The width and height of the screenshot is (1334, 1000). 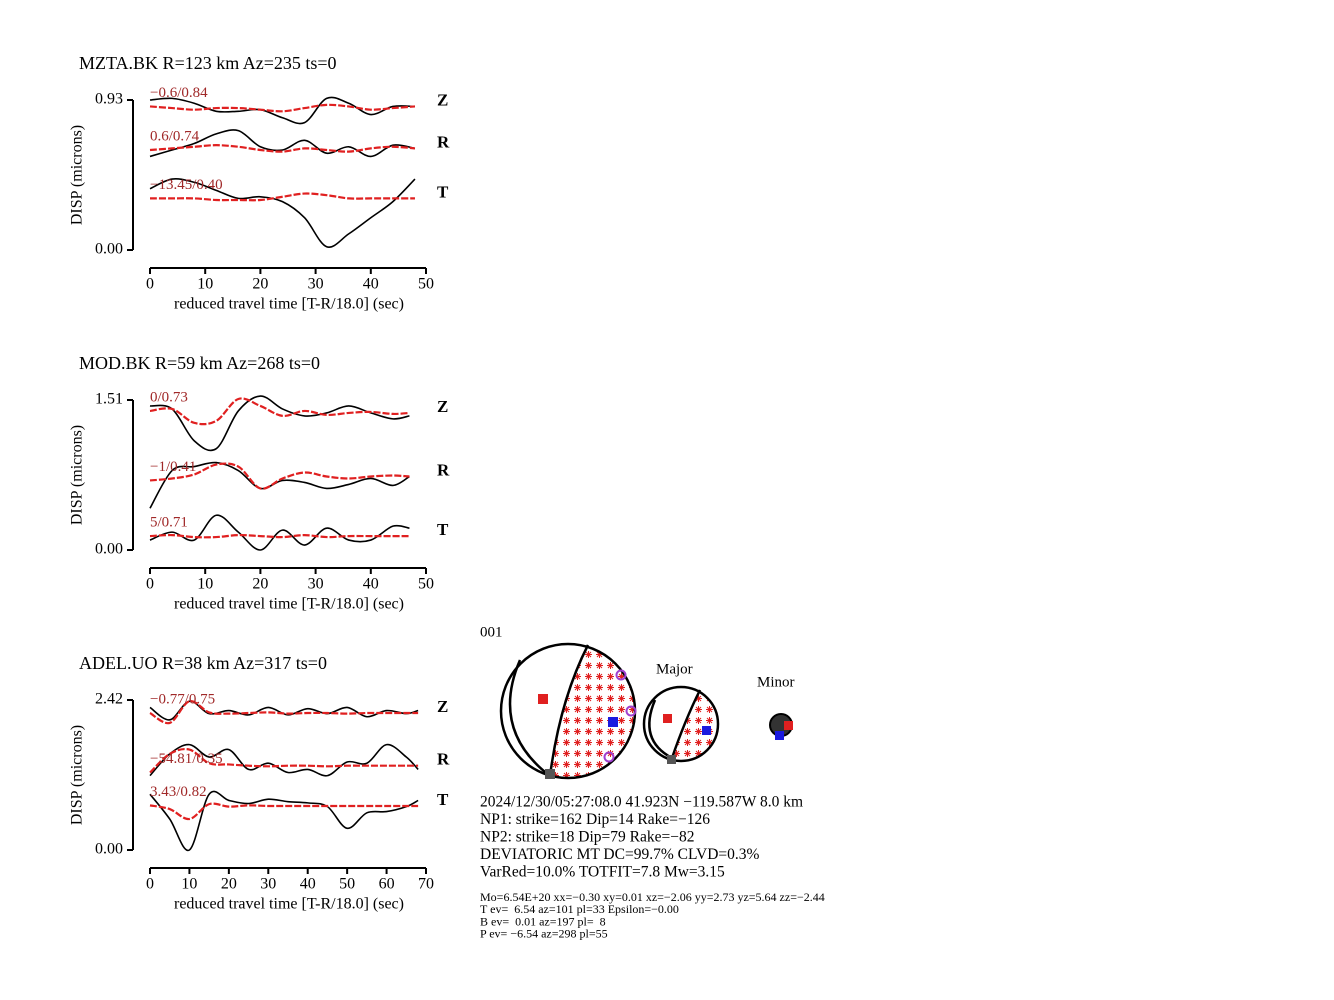 I want to click on fit-annotation: −0.77/0.75, so click(x=182, y=699).